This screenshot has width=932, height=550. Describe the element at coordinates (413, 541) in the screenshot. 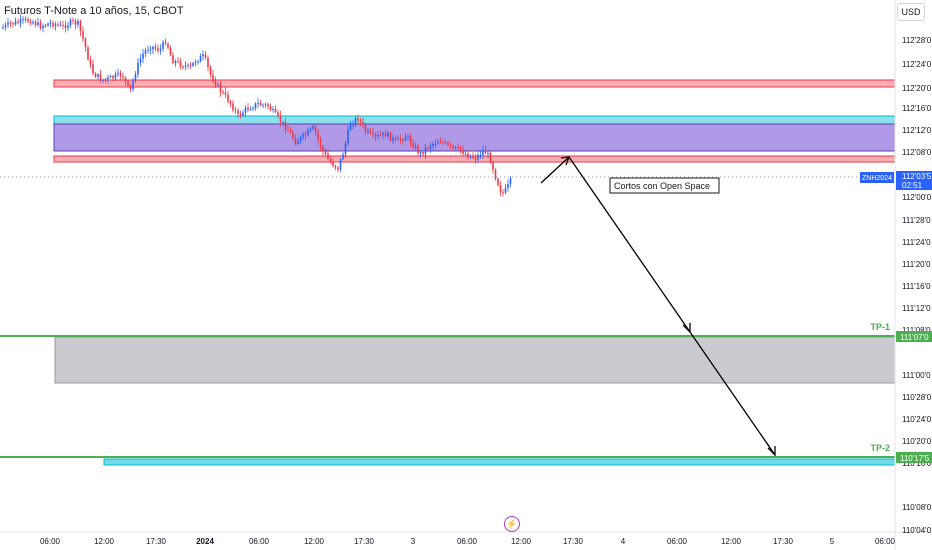

I see `time-tick-label: 3` at that location.